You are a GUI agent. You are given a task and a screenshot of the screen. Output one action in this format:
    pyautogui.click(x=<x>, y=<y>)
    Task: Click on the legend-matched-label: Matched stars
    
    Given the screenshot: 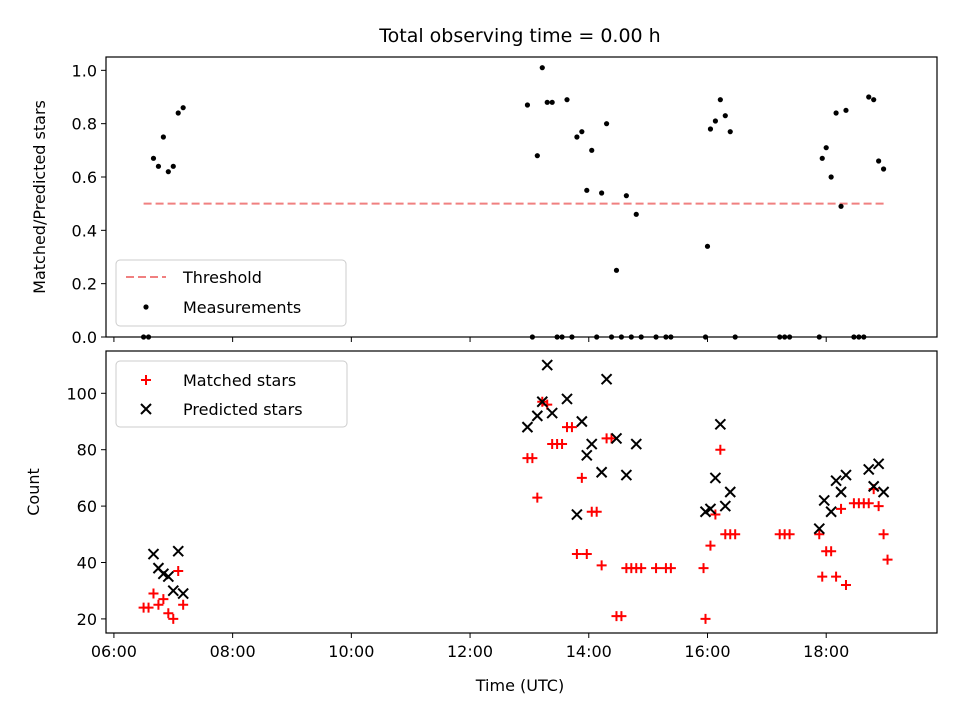 What is the action you would take?
    pyautogui.click(x=239, y=380)
    